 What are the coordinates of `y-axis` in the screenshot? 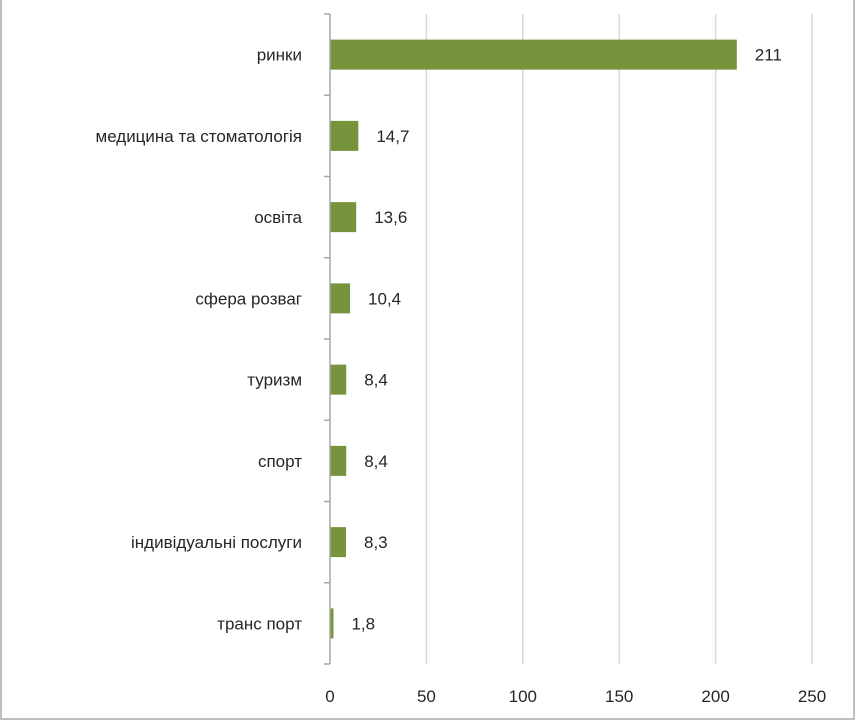 It's located at (327, 339).